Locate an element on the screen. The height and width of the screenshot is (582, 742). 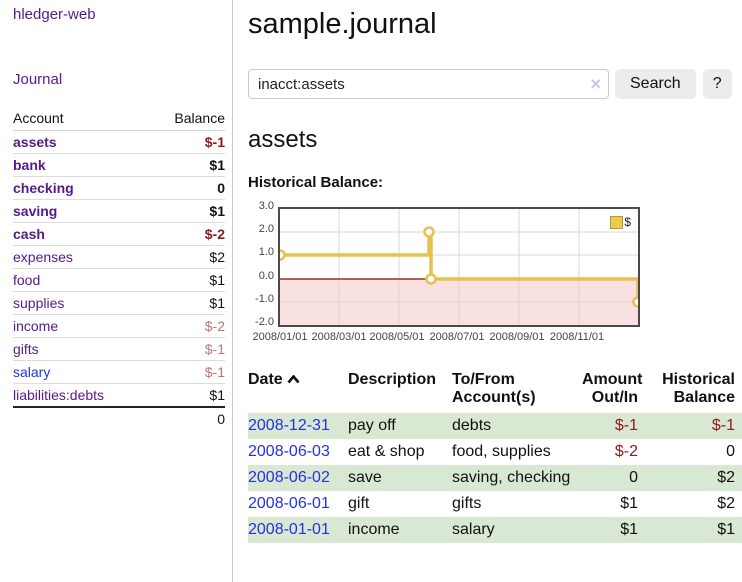
account-row: bank $1 is located at coordinates (119, 165).